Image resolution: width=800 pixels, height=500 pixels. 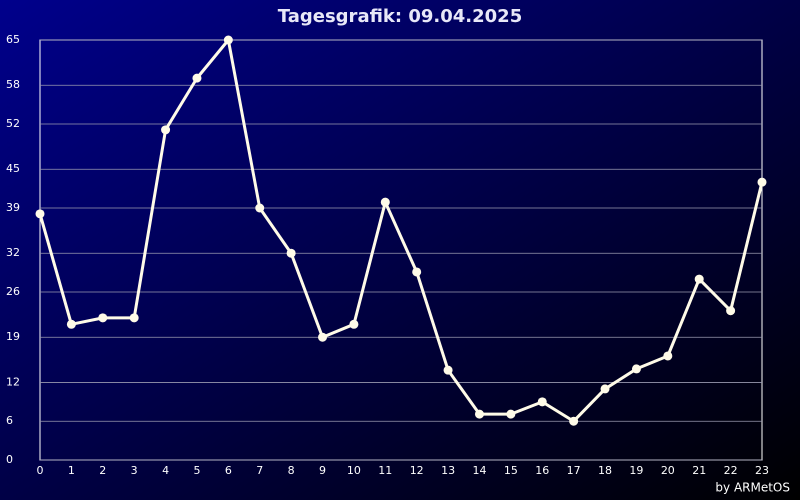 I want to click on x-tick-label: 14, so click(x=479, y=470).